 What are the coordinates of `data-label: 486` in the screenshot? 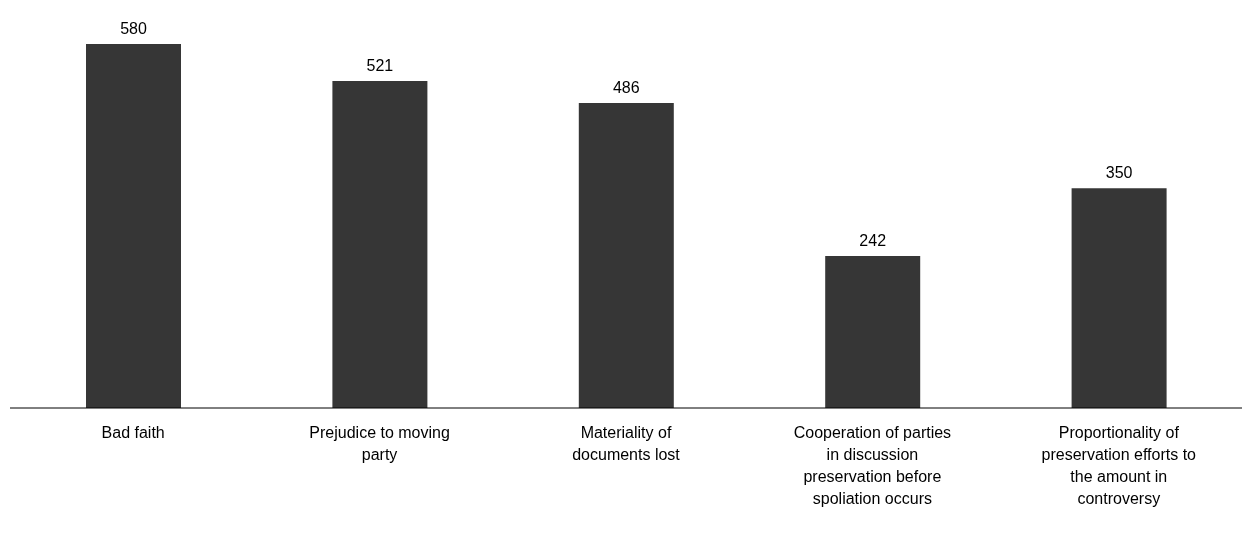 It's located at (626, 87).